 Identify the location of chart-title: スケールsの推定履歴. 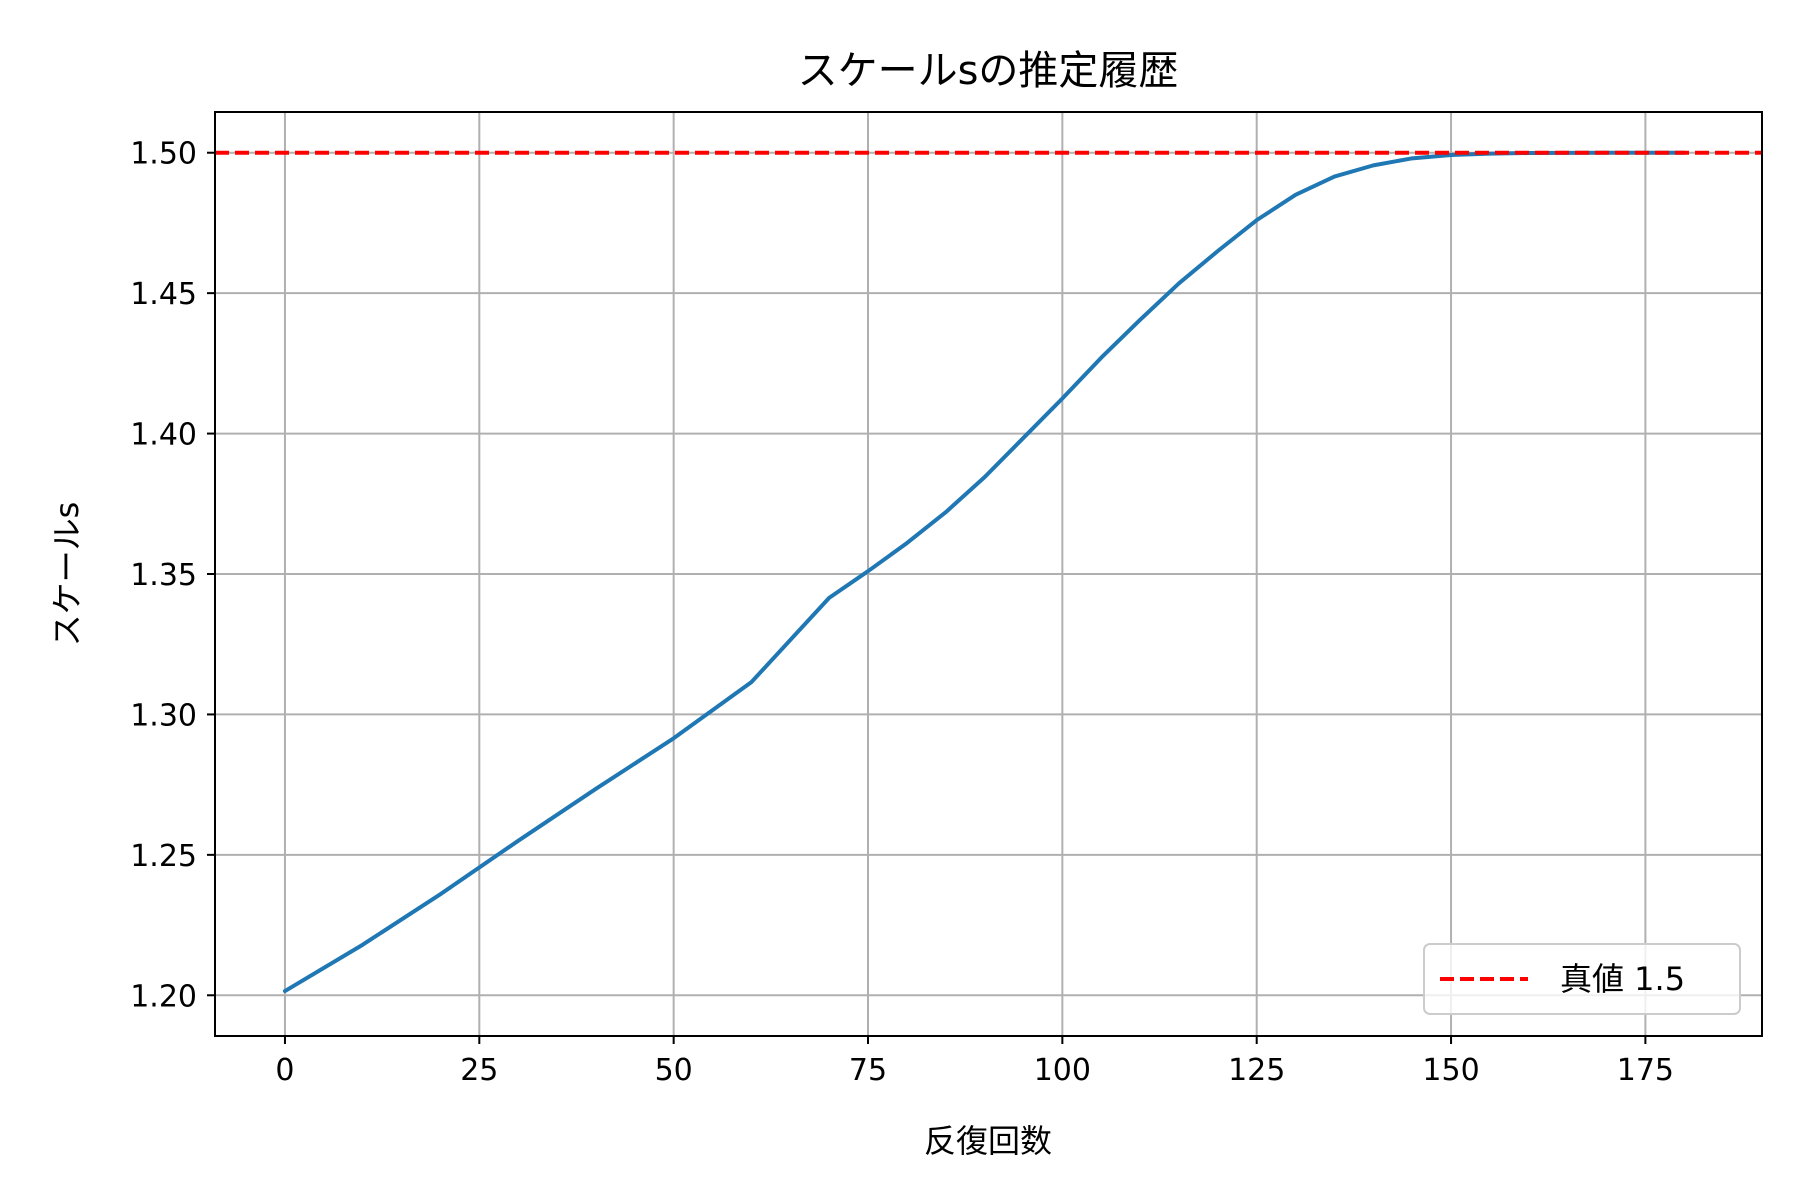
(988, 71).